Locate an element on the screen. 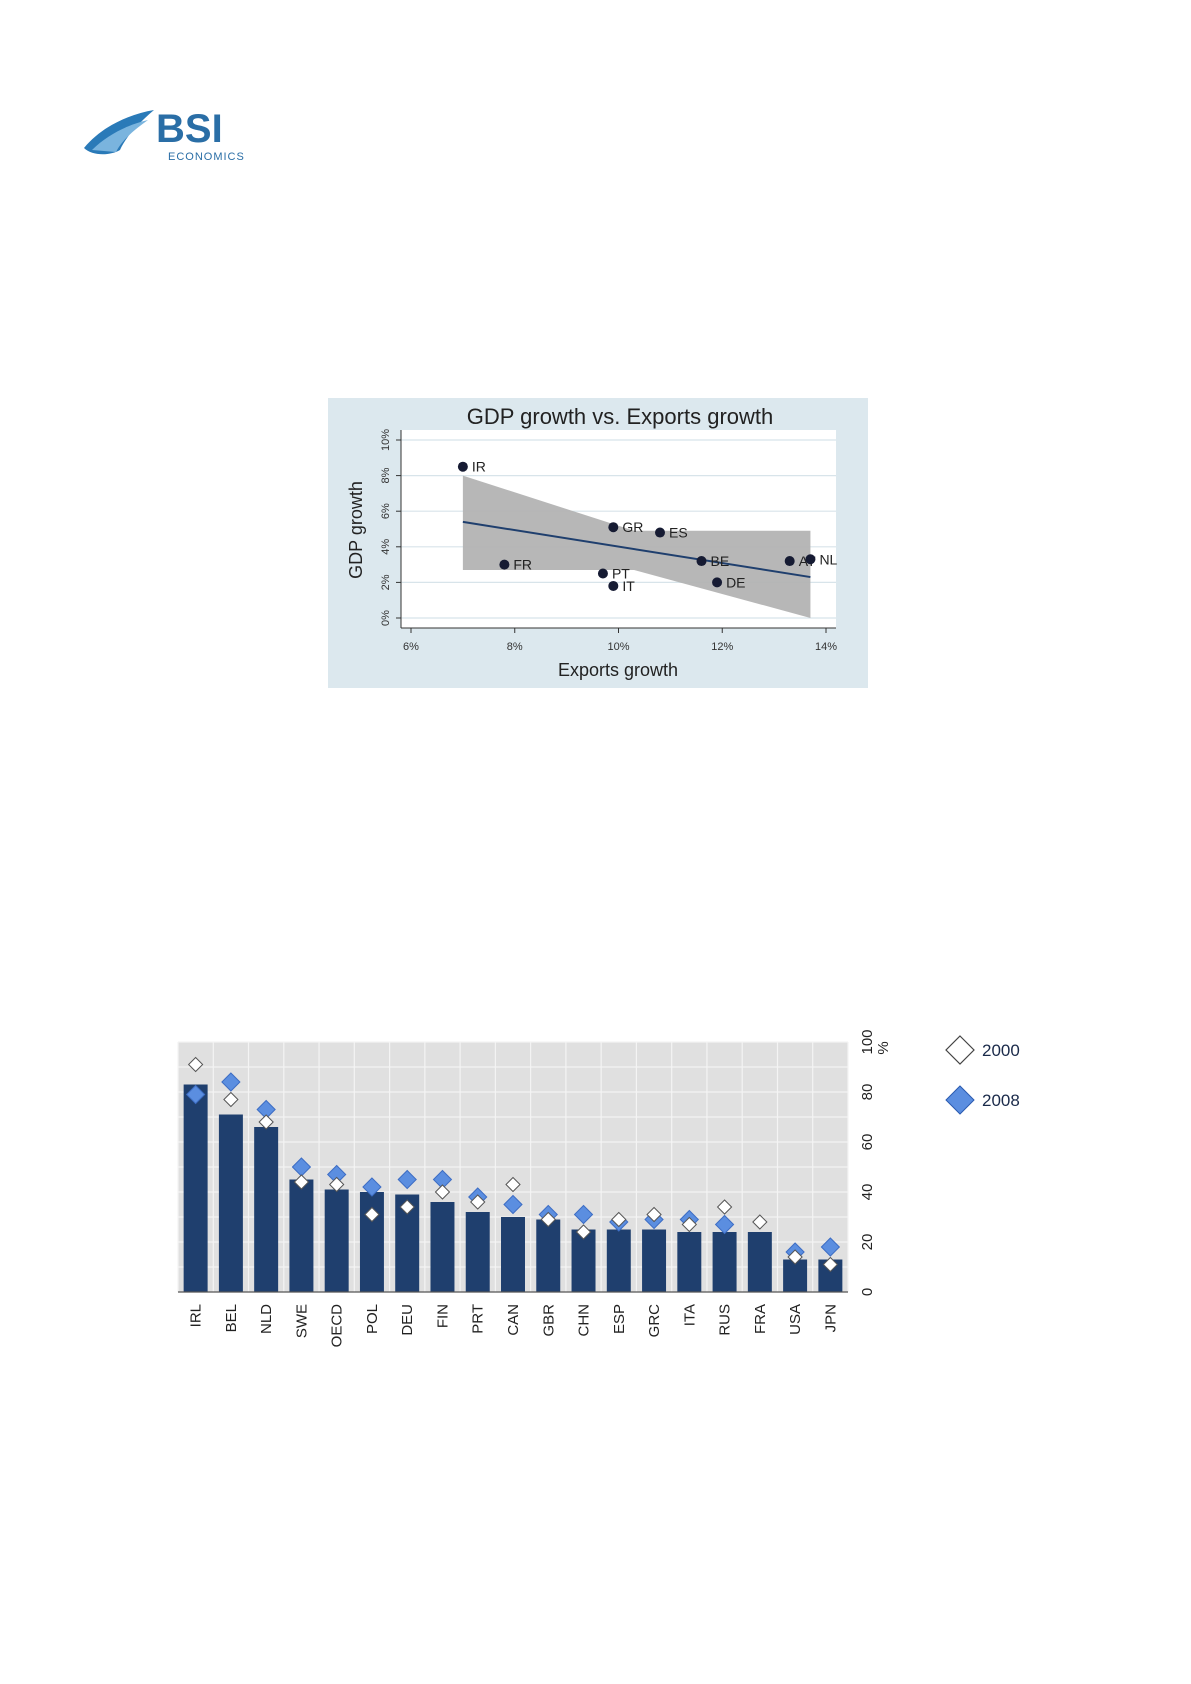 The height and width of the screenshot is (1684, 1191). logo-brand: BSI is located at coordinates (189, 129).